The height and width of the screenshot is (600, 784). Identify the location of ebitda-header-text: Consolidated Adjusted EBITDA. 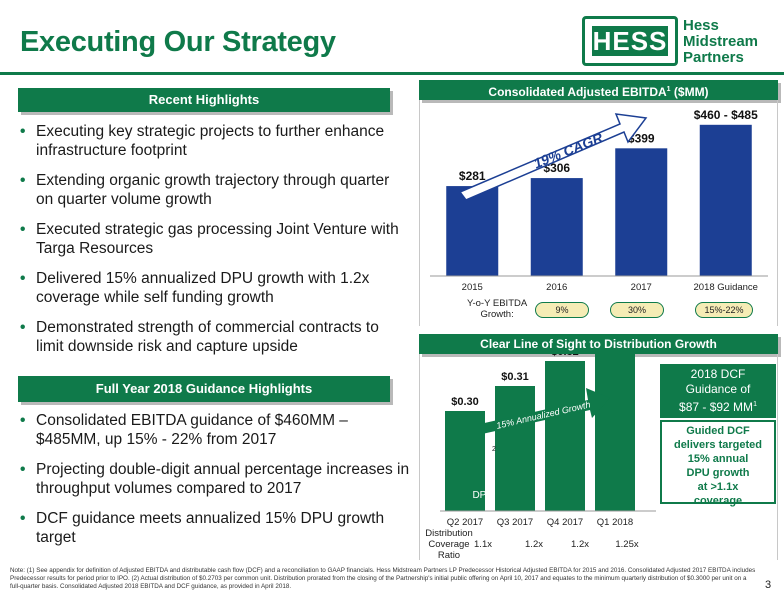
(577, 92).